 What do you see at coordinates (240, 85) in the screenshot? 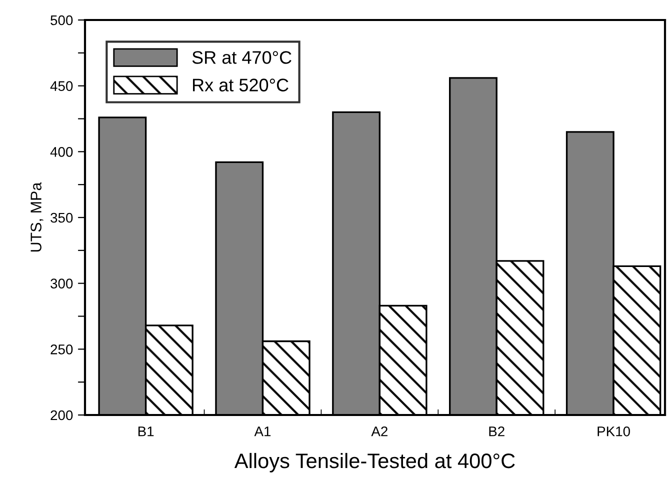
I see `legend-label: Rx at 520°C` at bounding box center [240, 85].